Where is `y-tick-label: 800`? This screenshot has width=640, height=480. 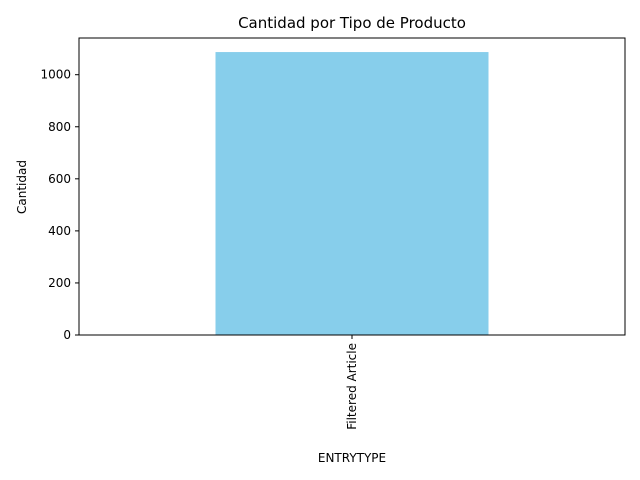
y-tick-label: 800 is located at coordinates (59, 127).